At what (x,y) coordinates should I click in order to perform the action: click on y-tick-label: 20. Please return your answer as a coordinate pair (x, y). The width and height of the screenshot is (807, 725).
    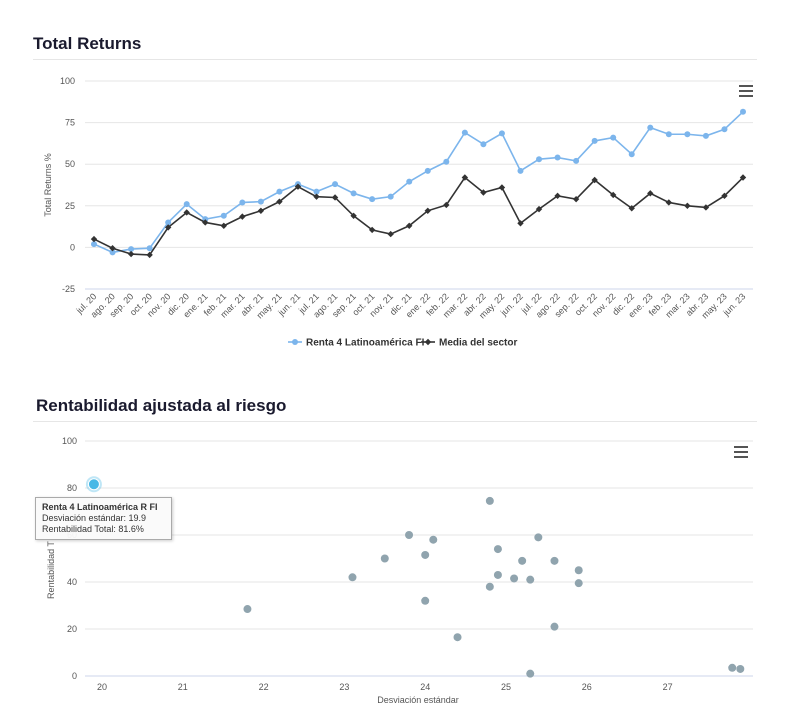
    Looking at the image, I should click on (72, 629).